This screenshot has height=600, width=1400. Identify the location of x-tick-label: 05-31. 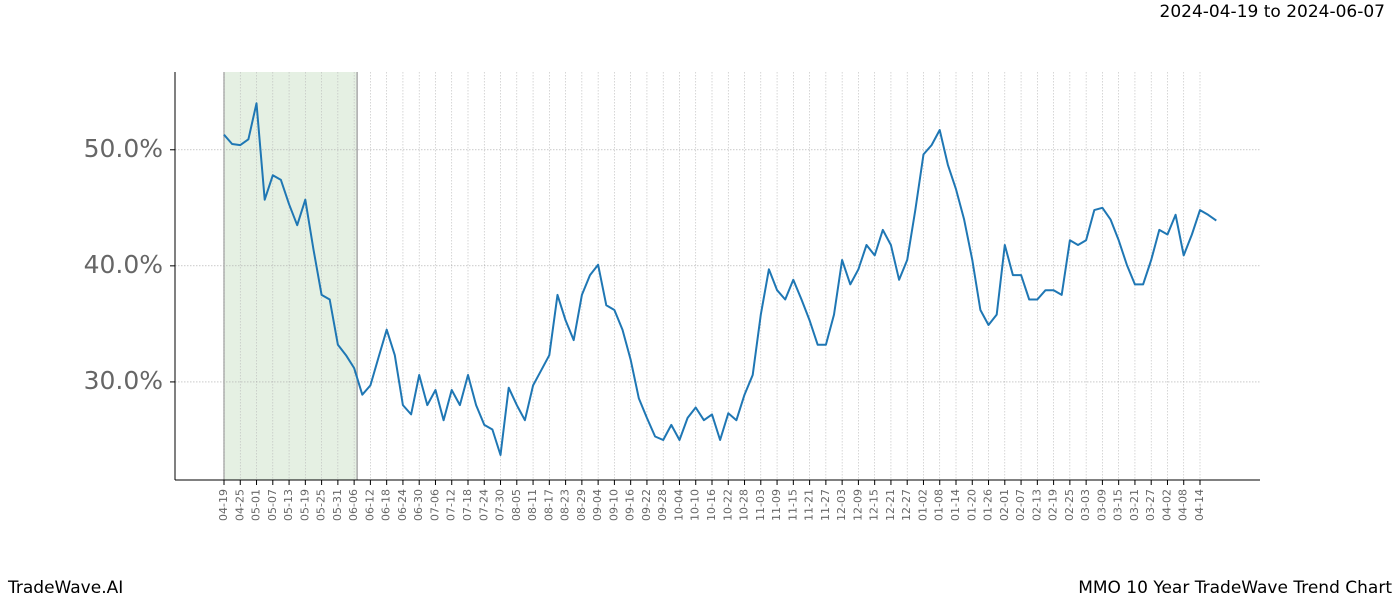
(337, 505).